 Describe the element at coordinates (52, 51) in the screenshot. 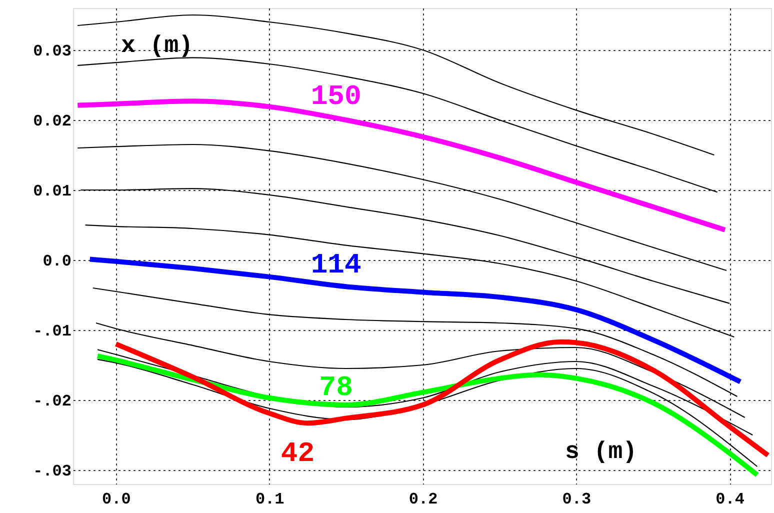

I see `y-tick-label: 0.03` at that location.